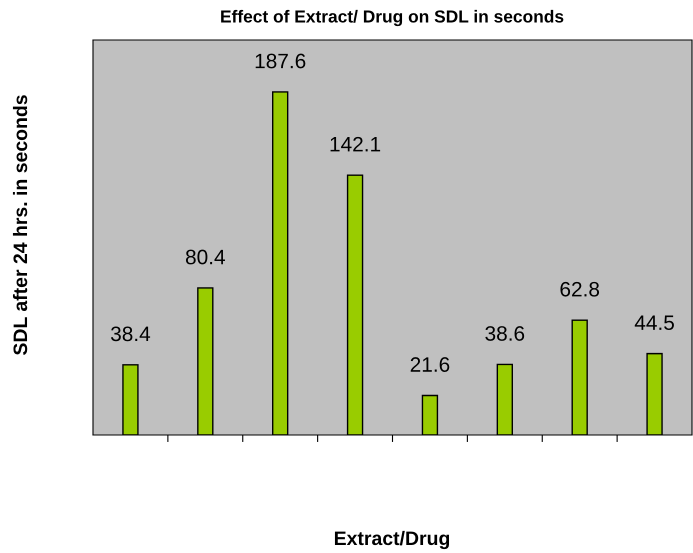  I want to click on data-label: 187.6, so click(281, 61).